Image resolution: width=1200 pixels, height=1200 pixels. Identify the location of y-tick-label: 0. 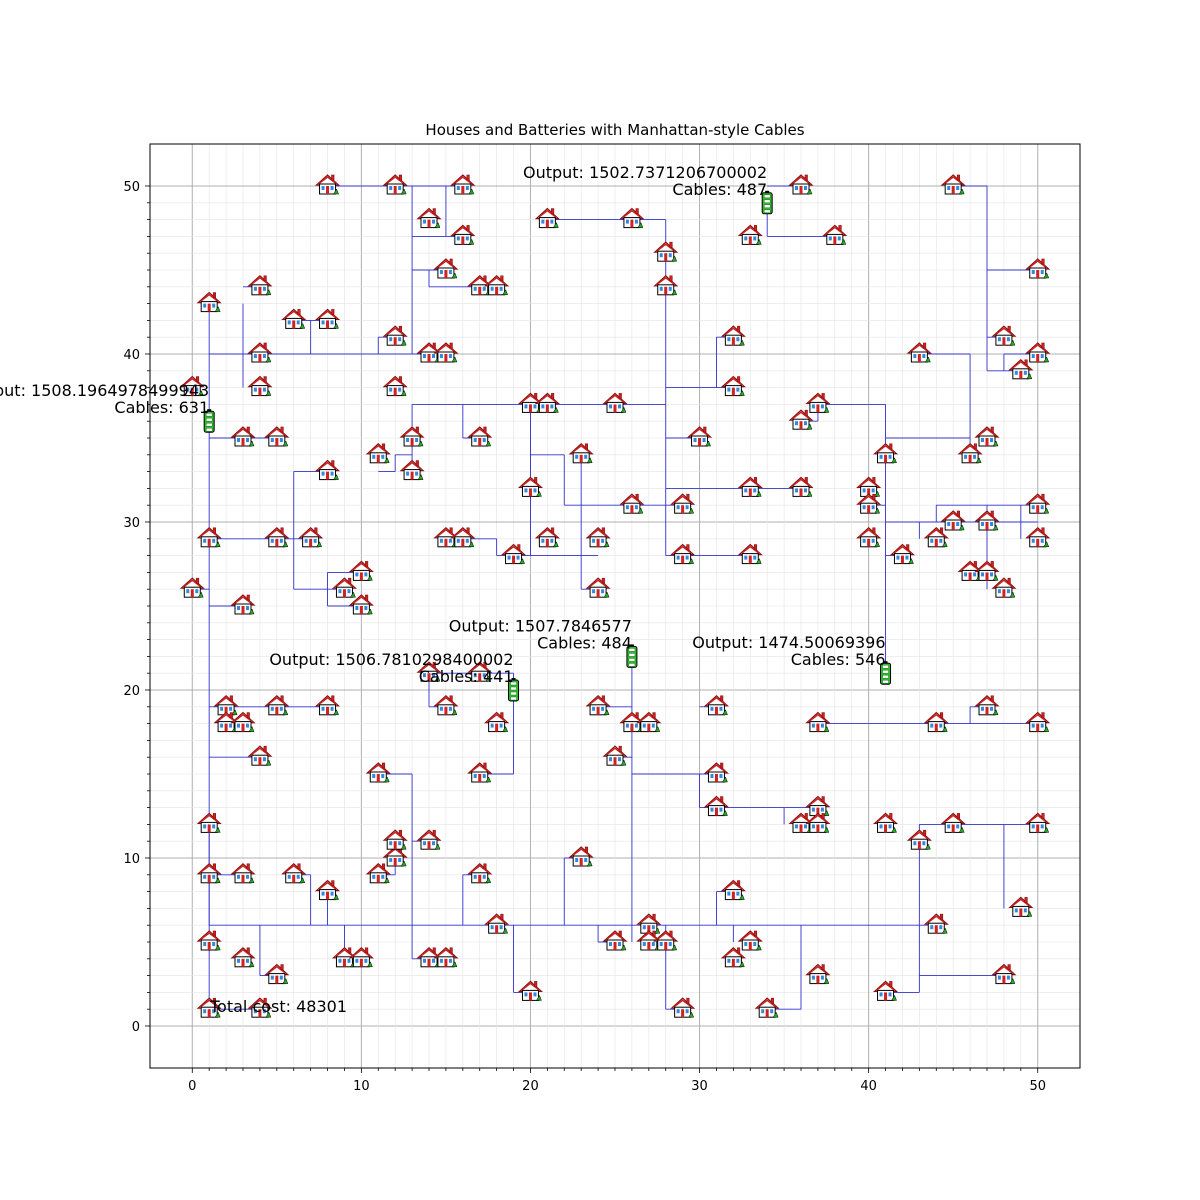
(136, 1027).